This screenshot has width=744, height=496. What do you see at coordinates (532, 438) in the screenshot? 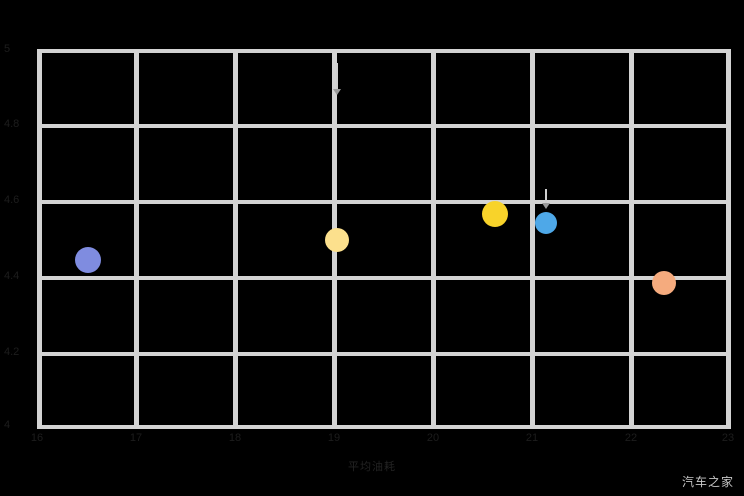
I see `x-axis-tick-label: 21` at bounding box center [532, 438].